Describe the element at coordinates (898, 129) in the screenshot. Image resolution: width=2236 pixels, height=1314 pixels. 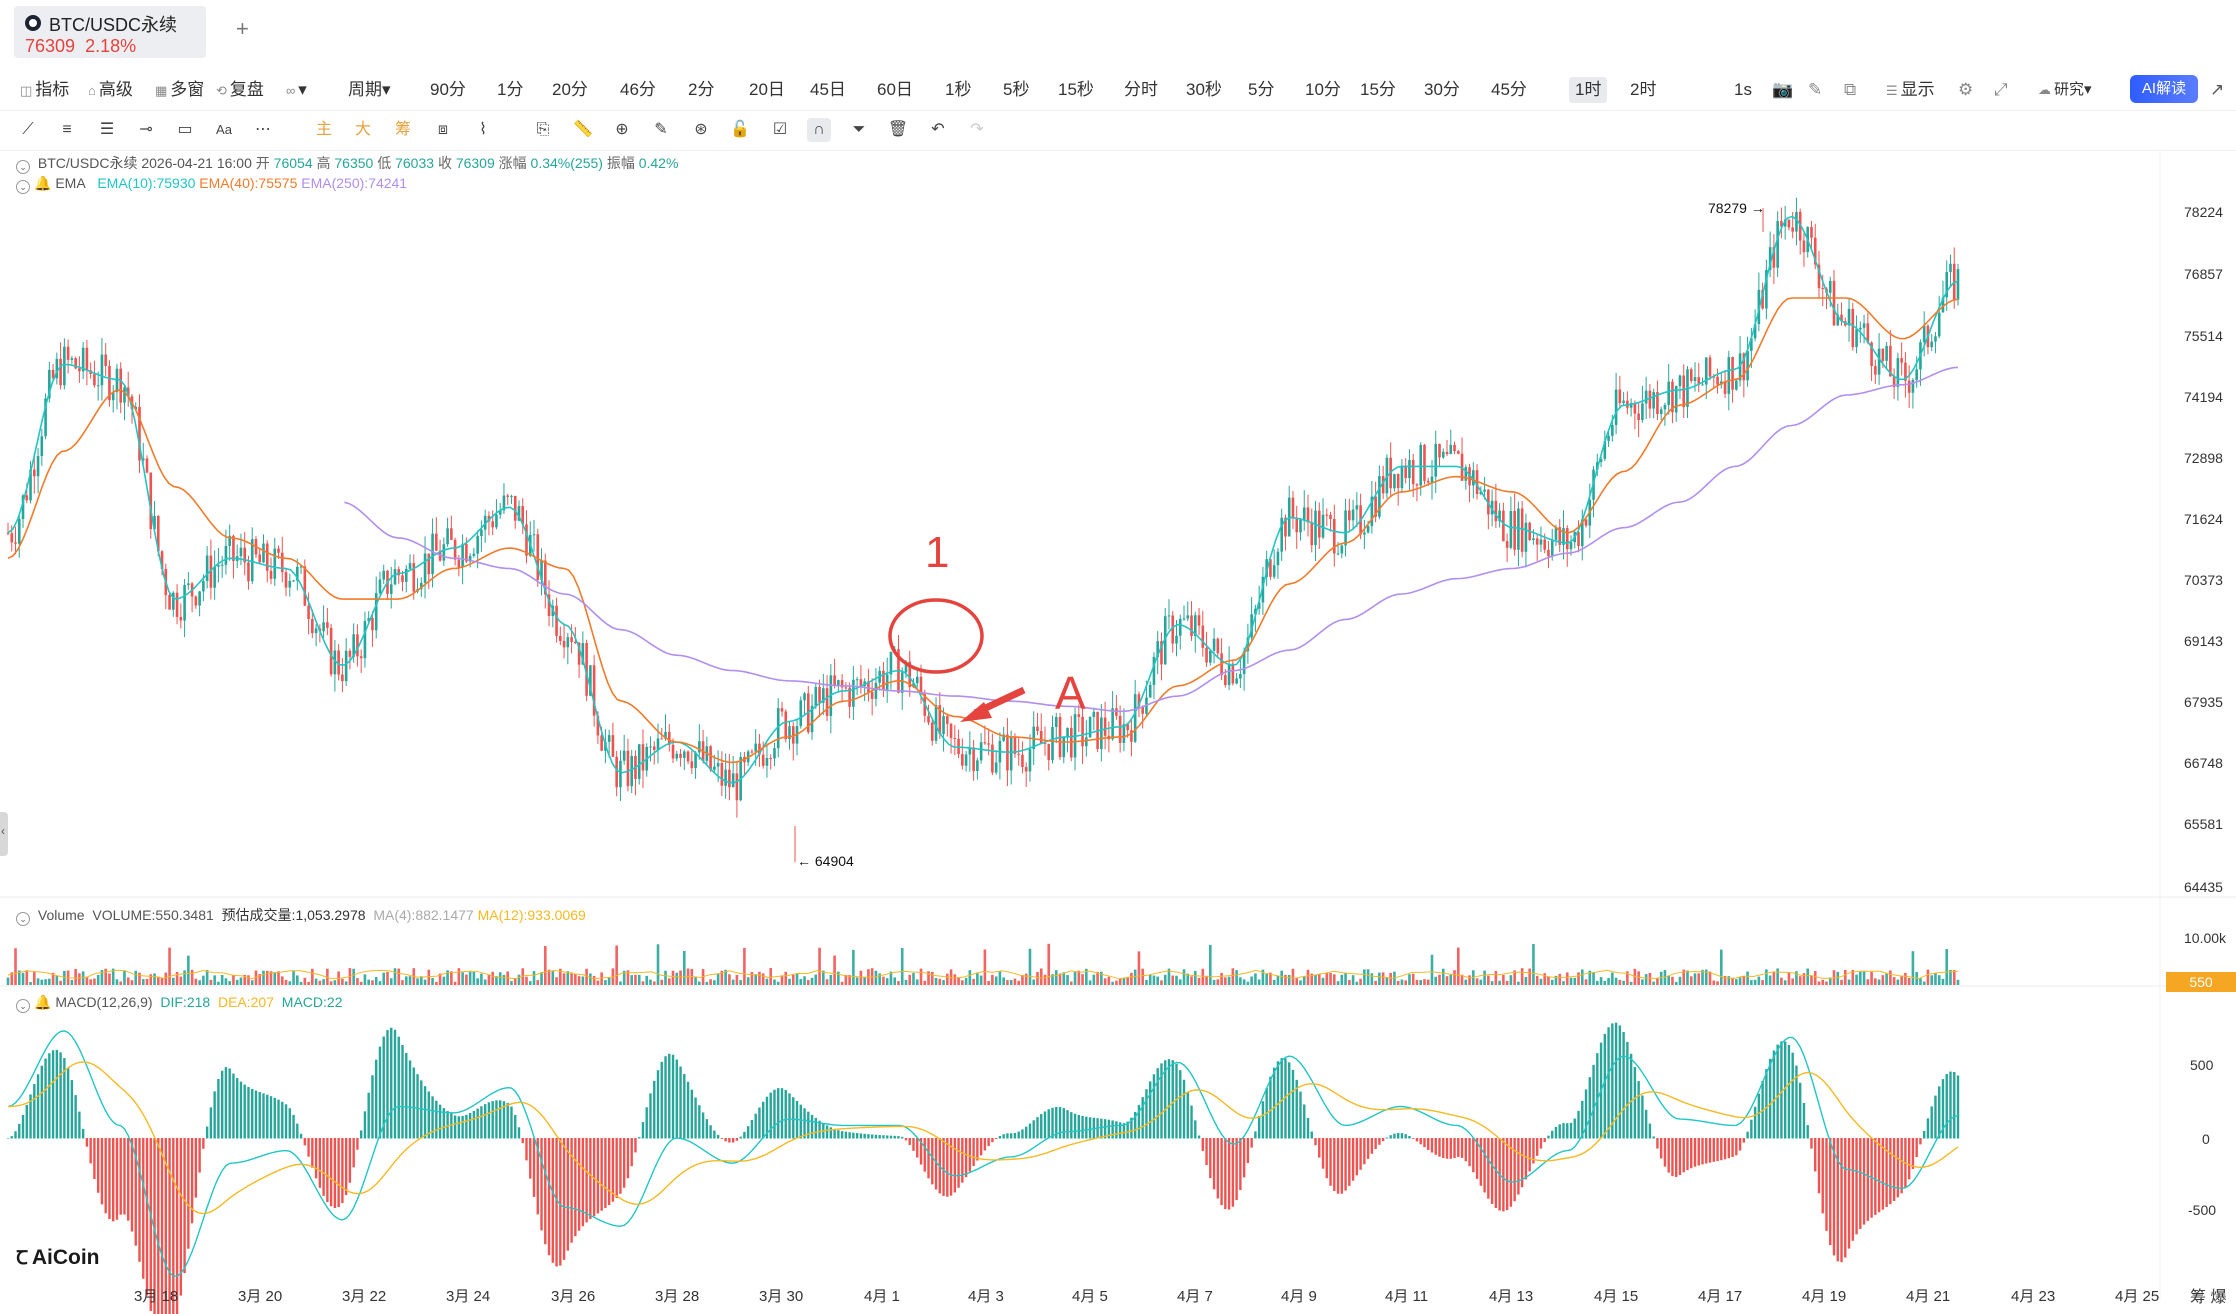
I see `trash-icon: 🗑` at that location.